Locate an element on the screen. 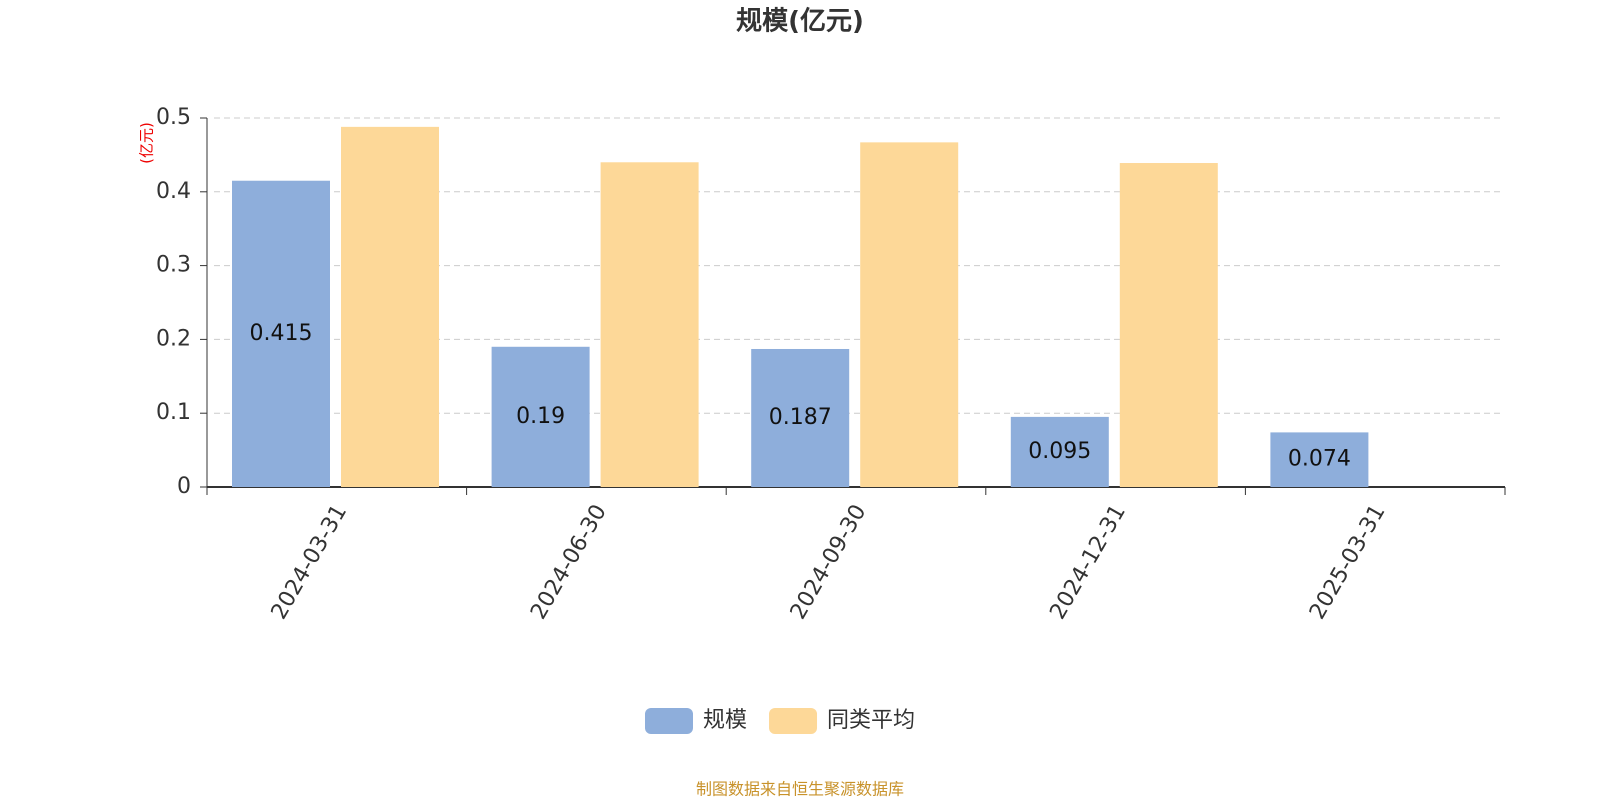 The height and width of the screenshot is (800, 1600). data-label: 0.415 is located at coordinates (281, 333).